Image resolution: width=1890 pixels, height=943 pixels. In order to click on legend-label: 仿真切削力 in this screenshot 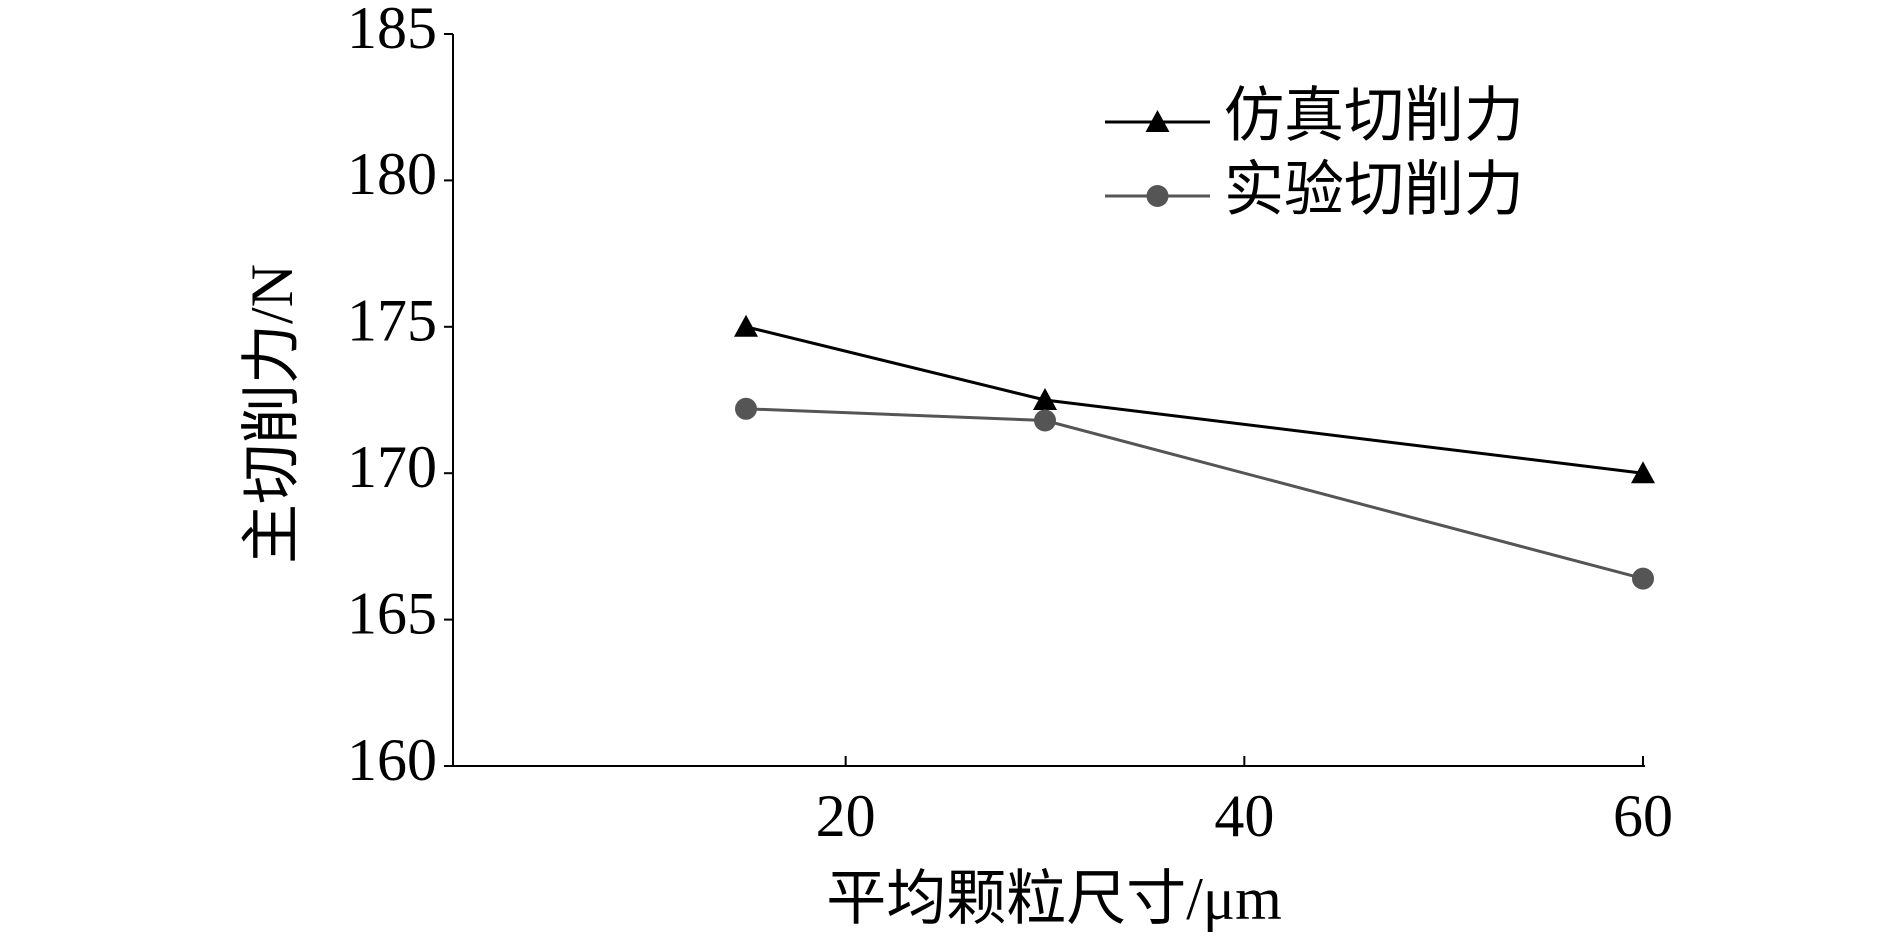, I will do `click(1374, 116)`.